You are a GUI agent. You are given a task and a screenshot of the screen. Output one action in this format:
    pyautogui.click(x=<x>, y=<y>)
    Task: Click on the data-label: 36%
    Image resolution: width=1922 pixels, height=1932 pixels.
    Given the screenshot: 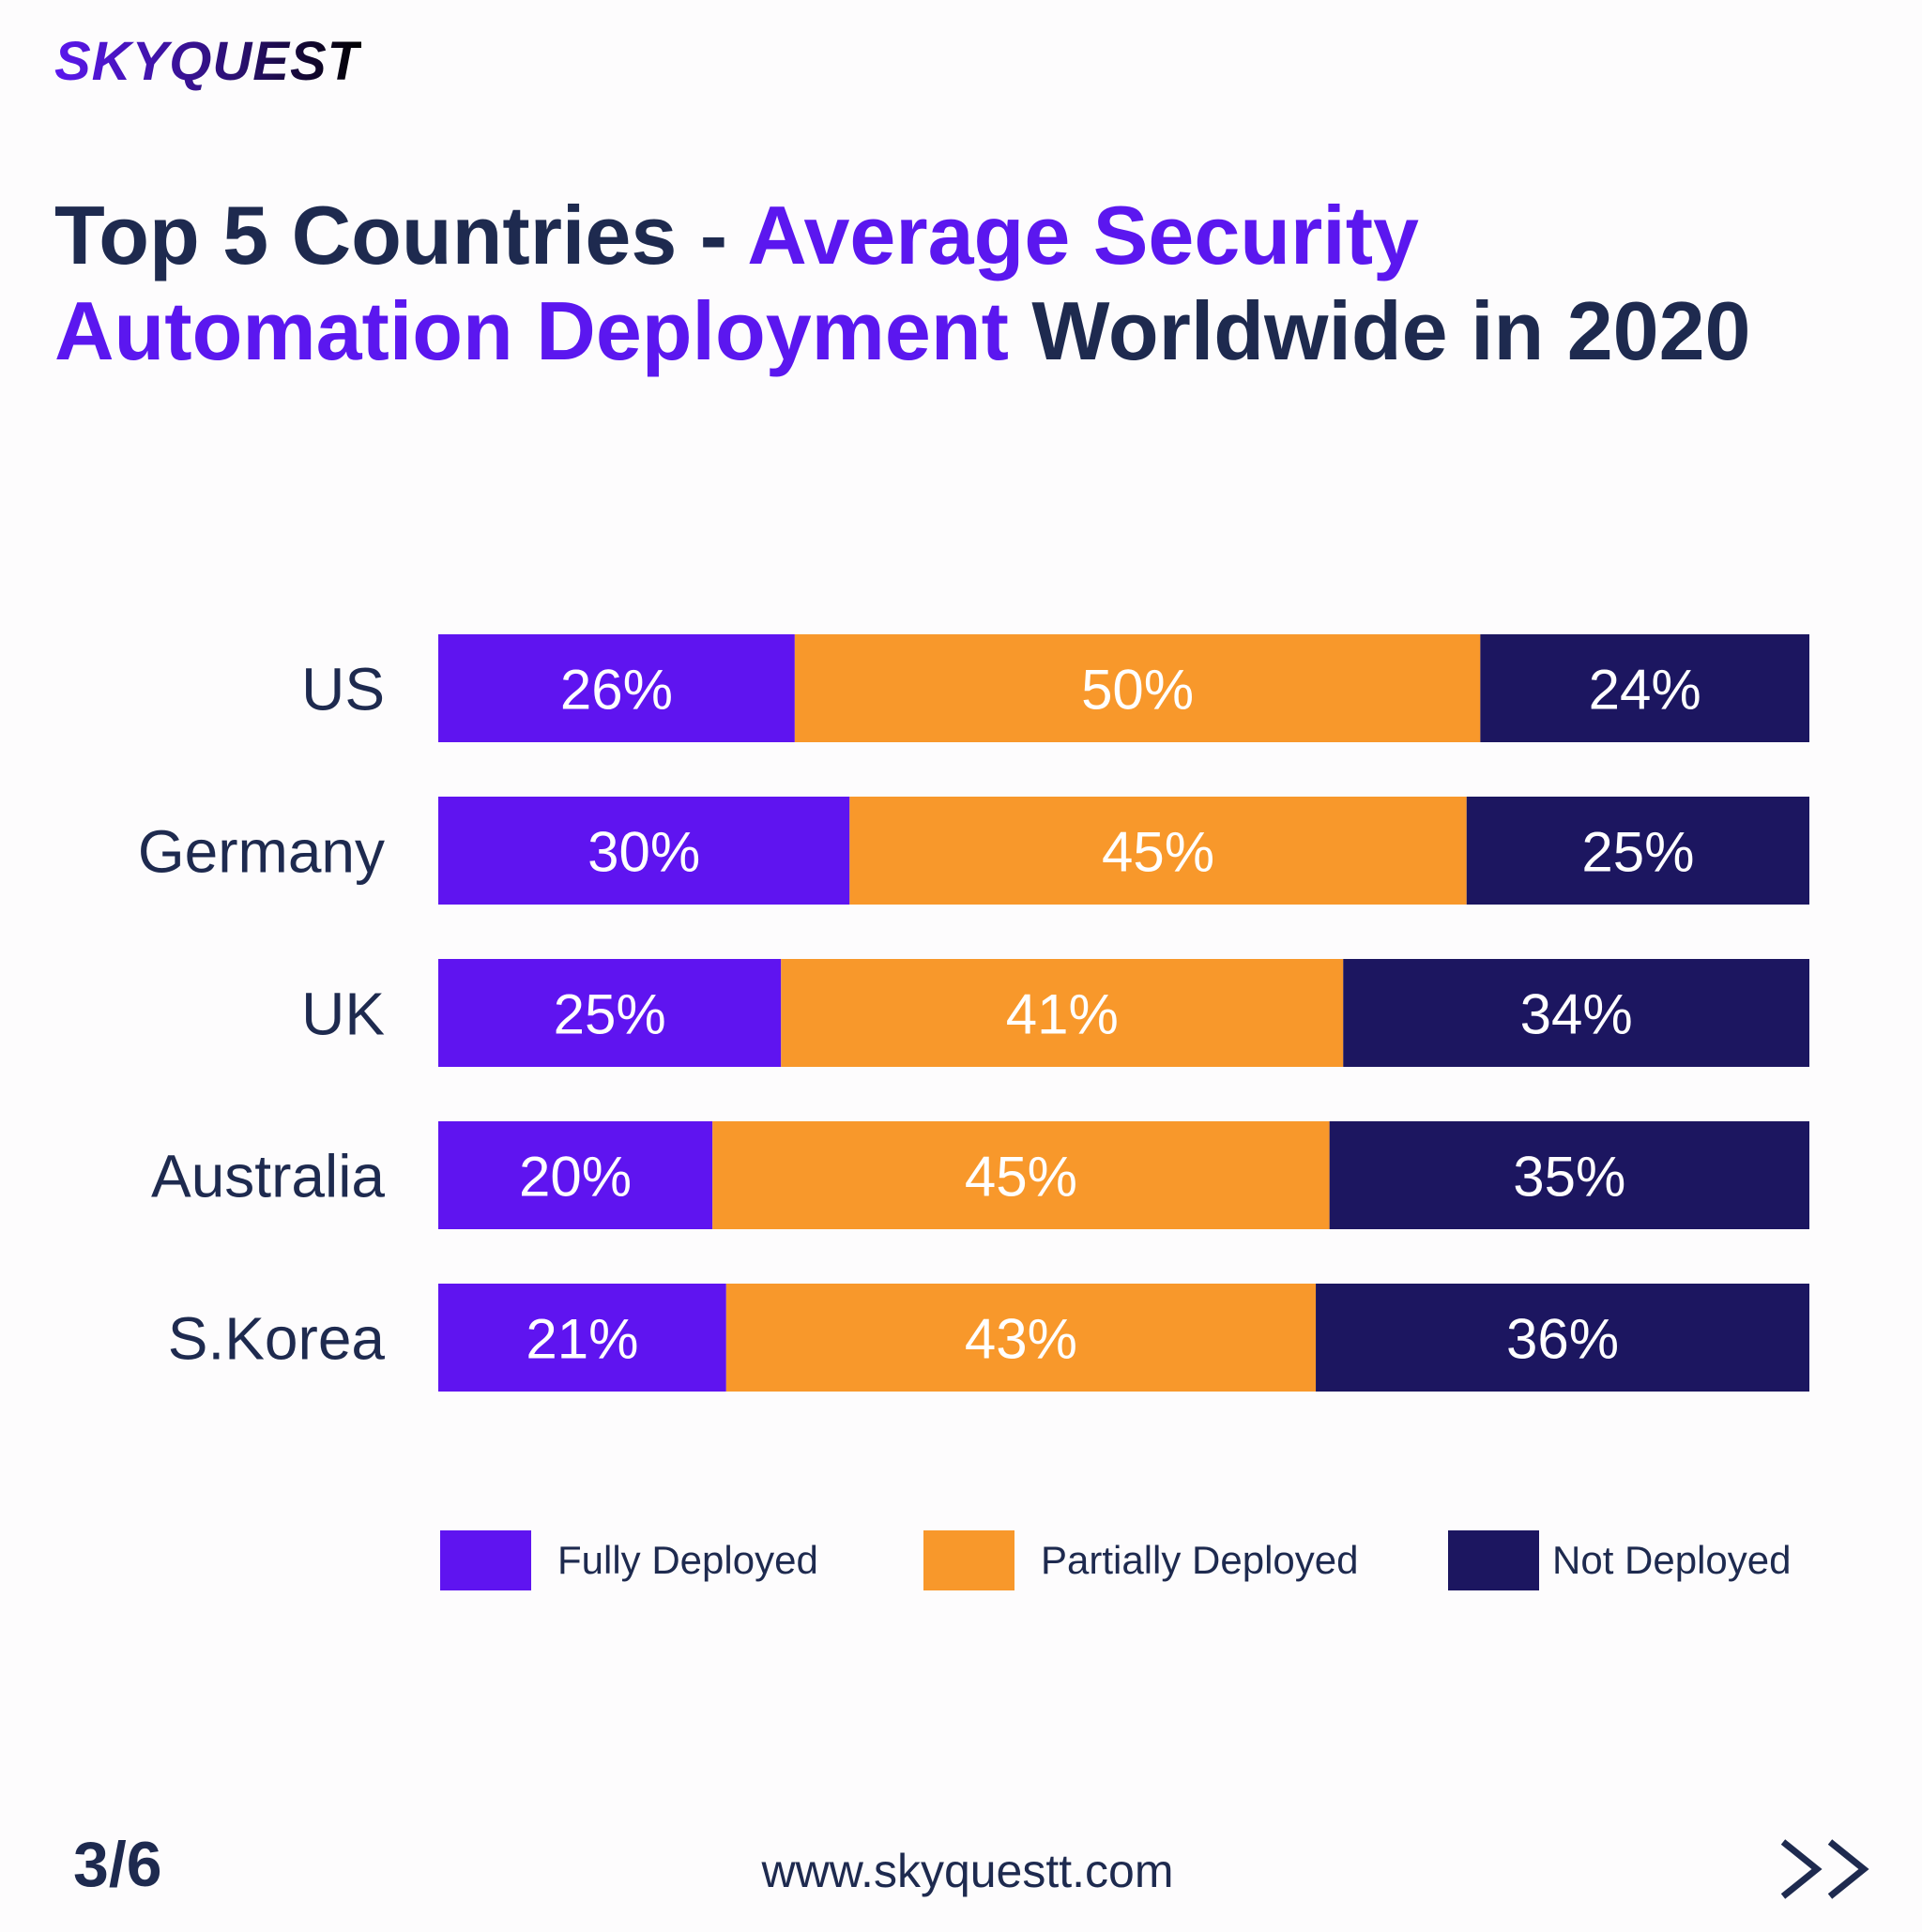 What is the action you would take?
    pyautogui.click(x=1562, y=1339)
    